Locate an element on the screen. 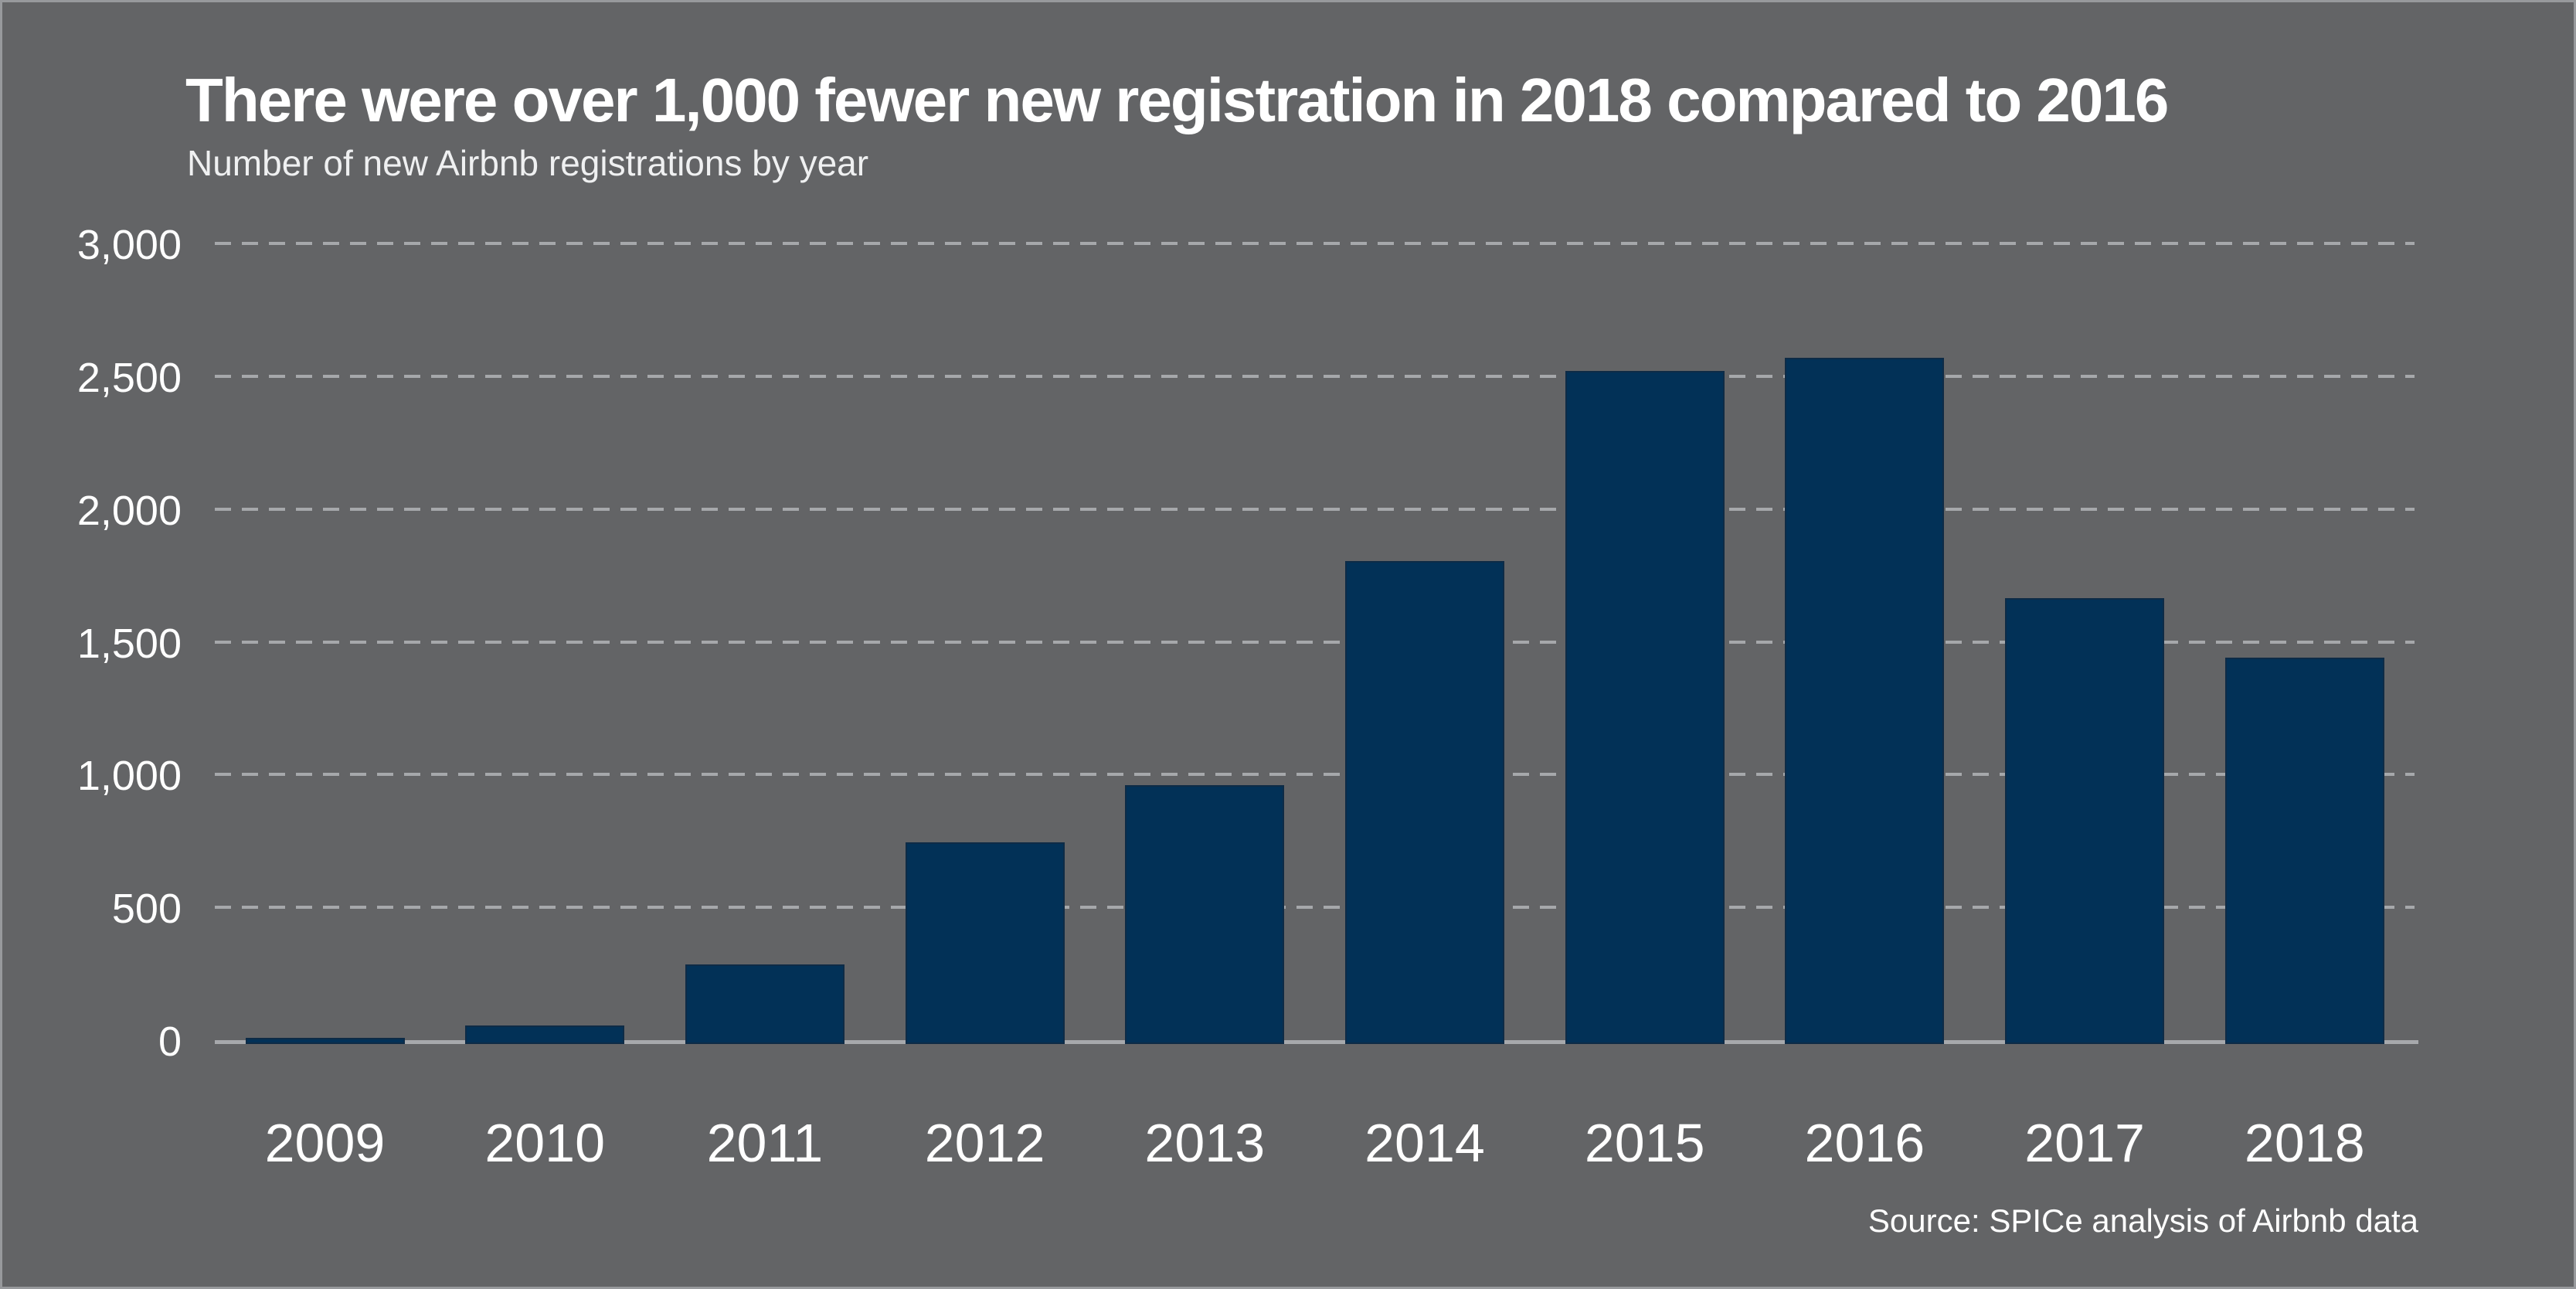 This screenshot has width=2576, height=1289. x-tick-label-2009: 2009 is located at coordinates (325, 1143).